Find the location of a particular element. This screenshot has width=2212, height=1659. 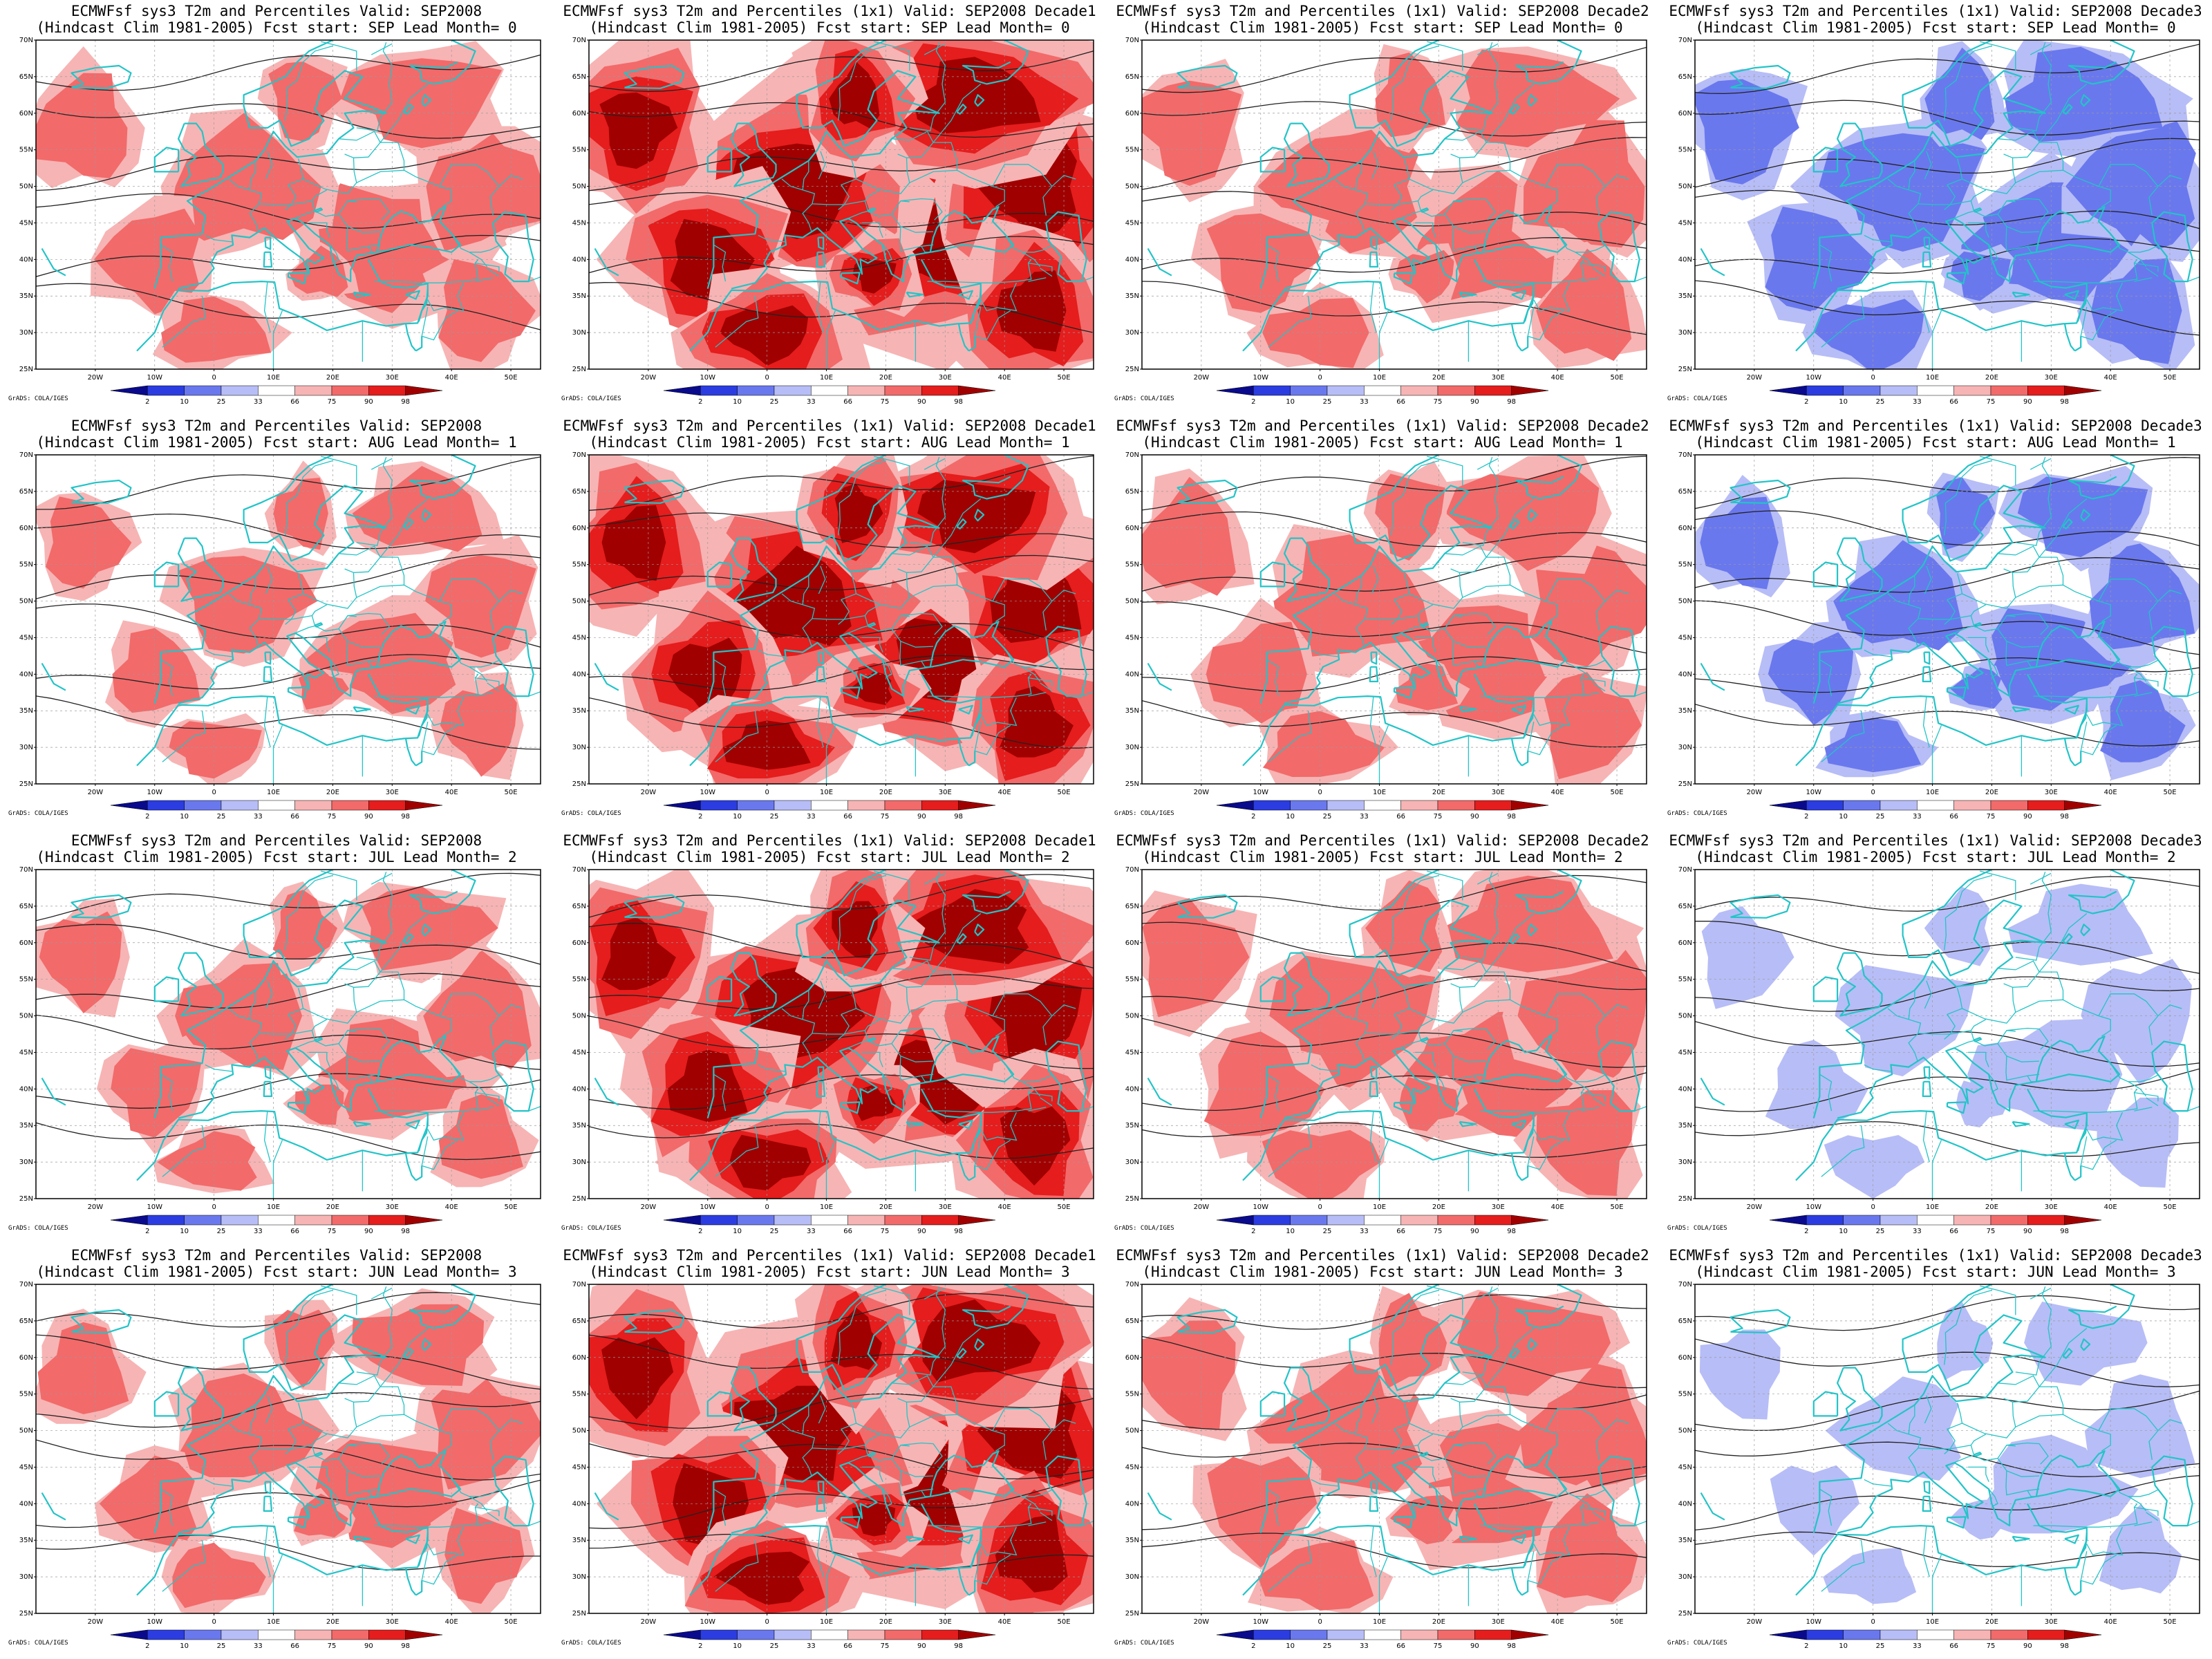

colorbar-tick: 98 is located at coordinates (405, 1646).